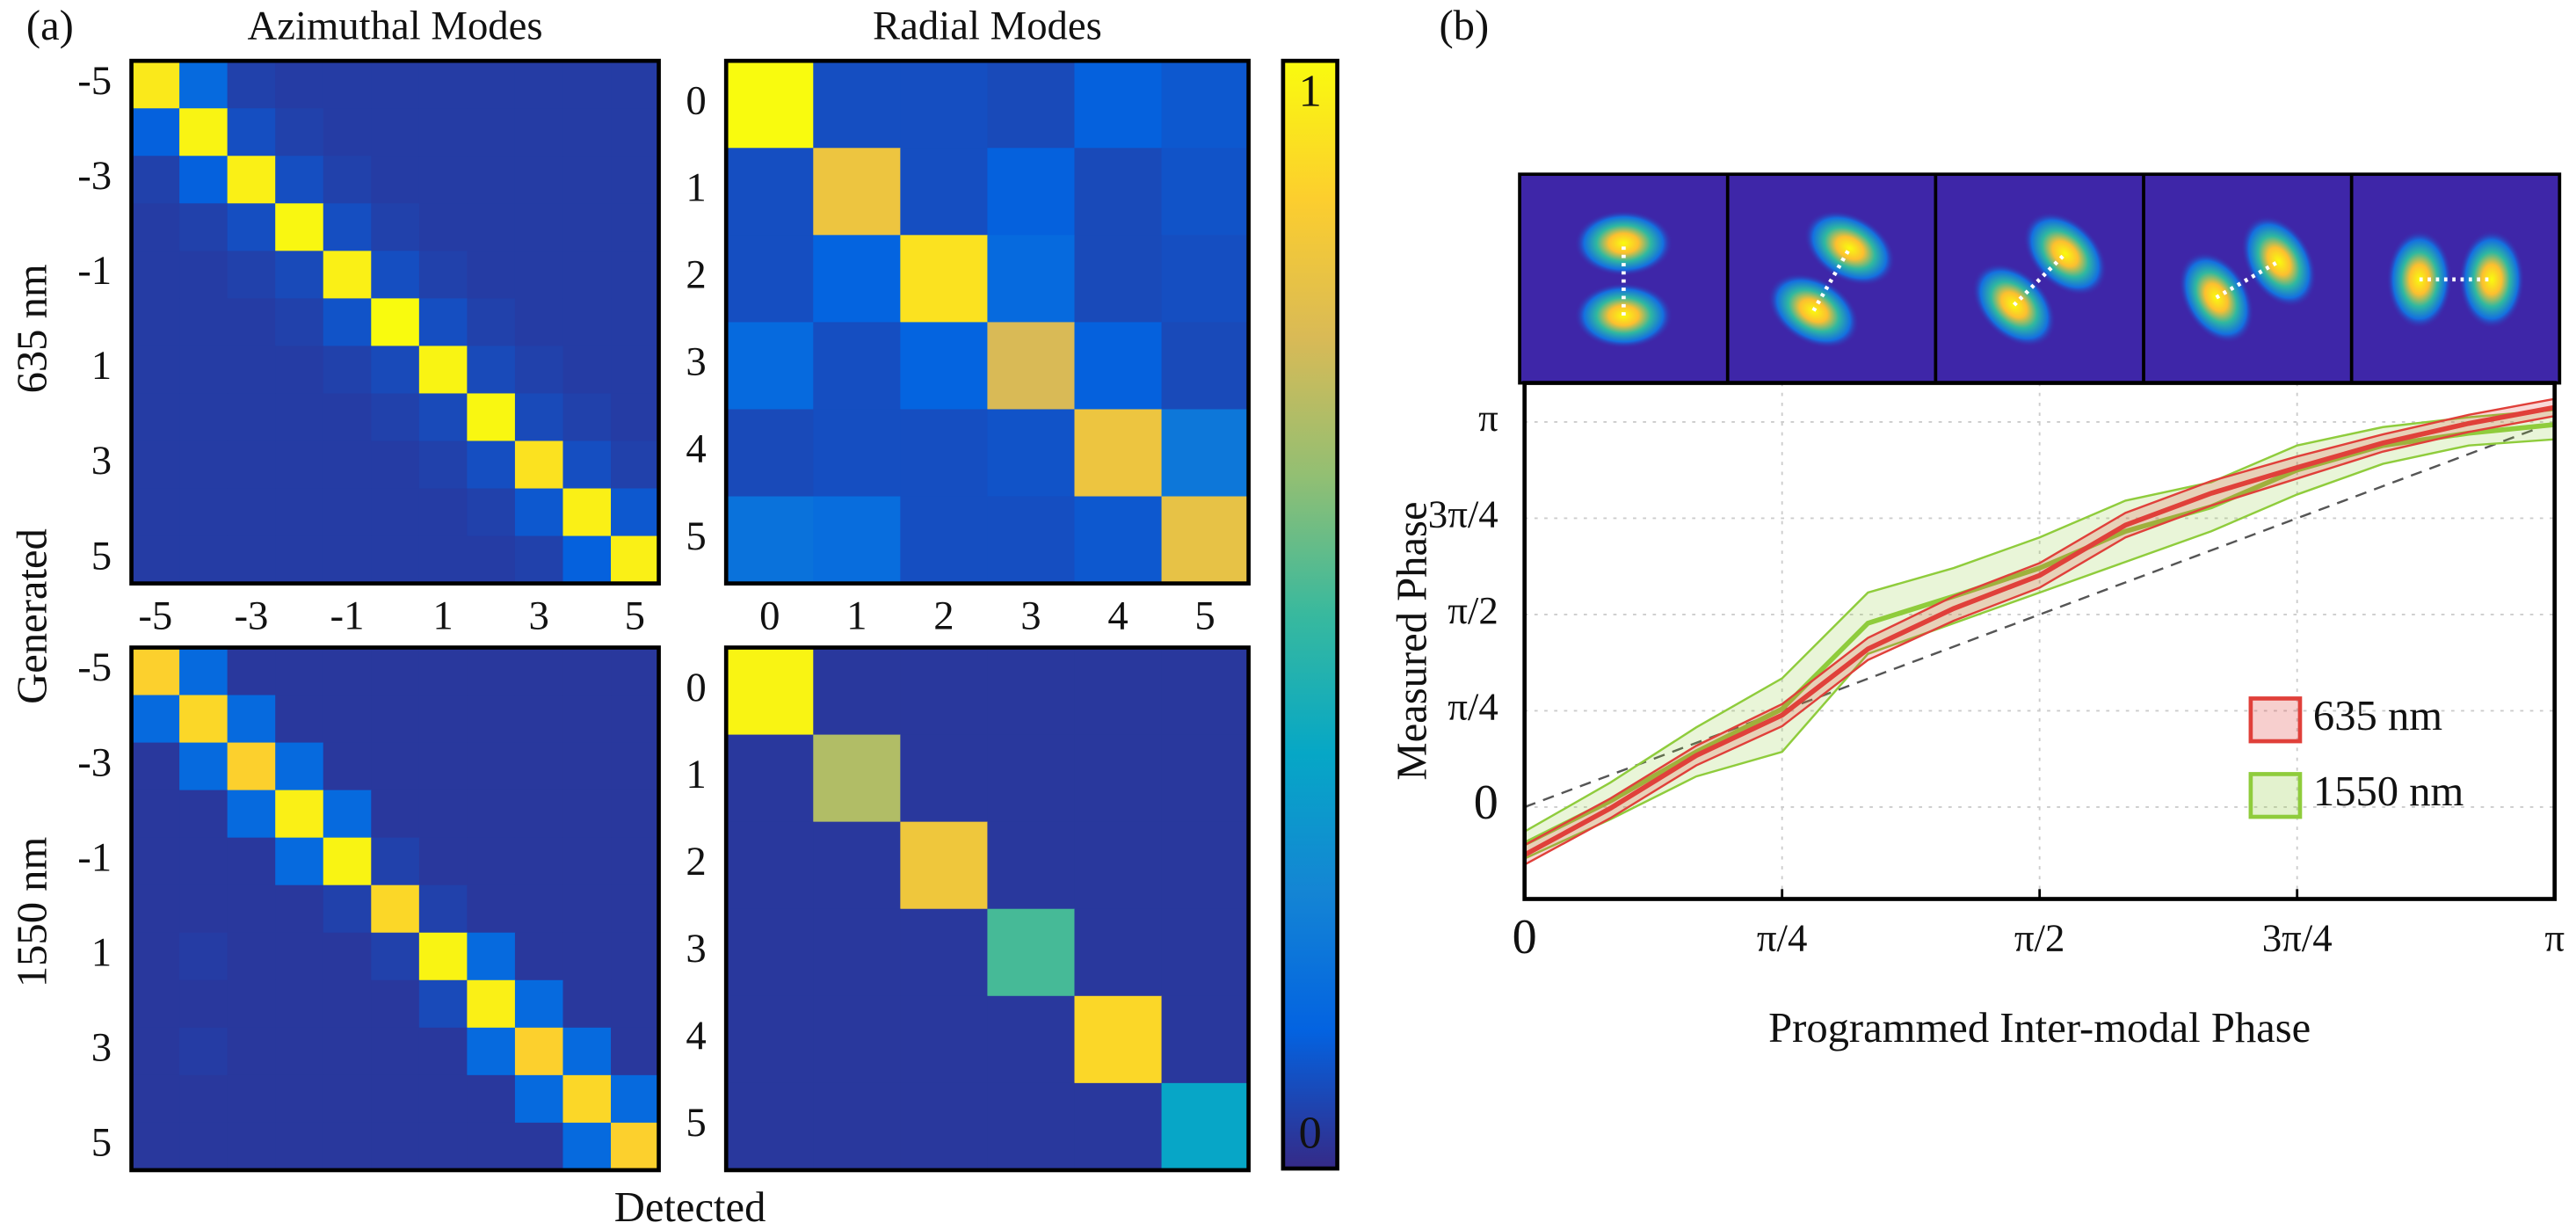 The image size is (2576, 1230). I want to click on y-tick-label: 3π/4, so click(1463, 514).